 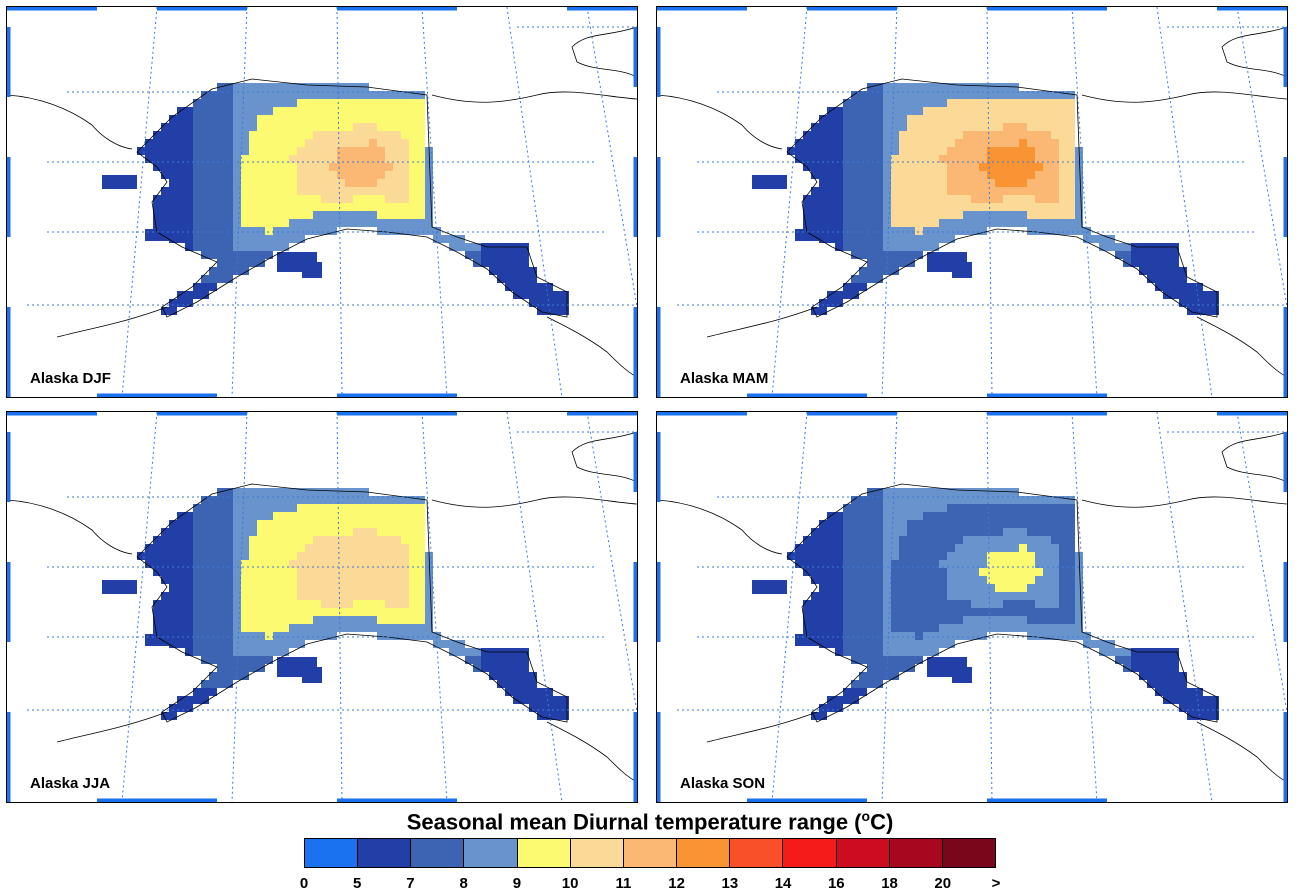 What do you see at coordinates (119, 182) in the screenshot?
I see `island-cell` at bounding box center [119, 182].